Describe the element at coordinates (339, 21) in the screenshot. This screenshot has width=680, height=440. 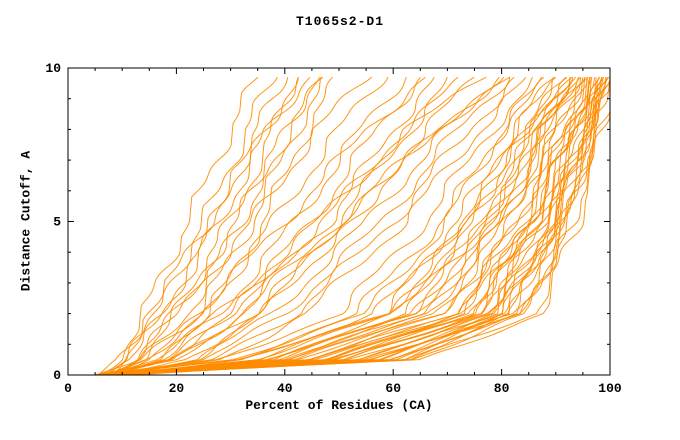
I see `chart-title: T1065s2-D1` at that location.